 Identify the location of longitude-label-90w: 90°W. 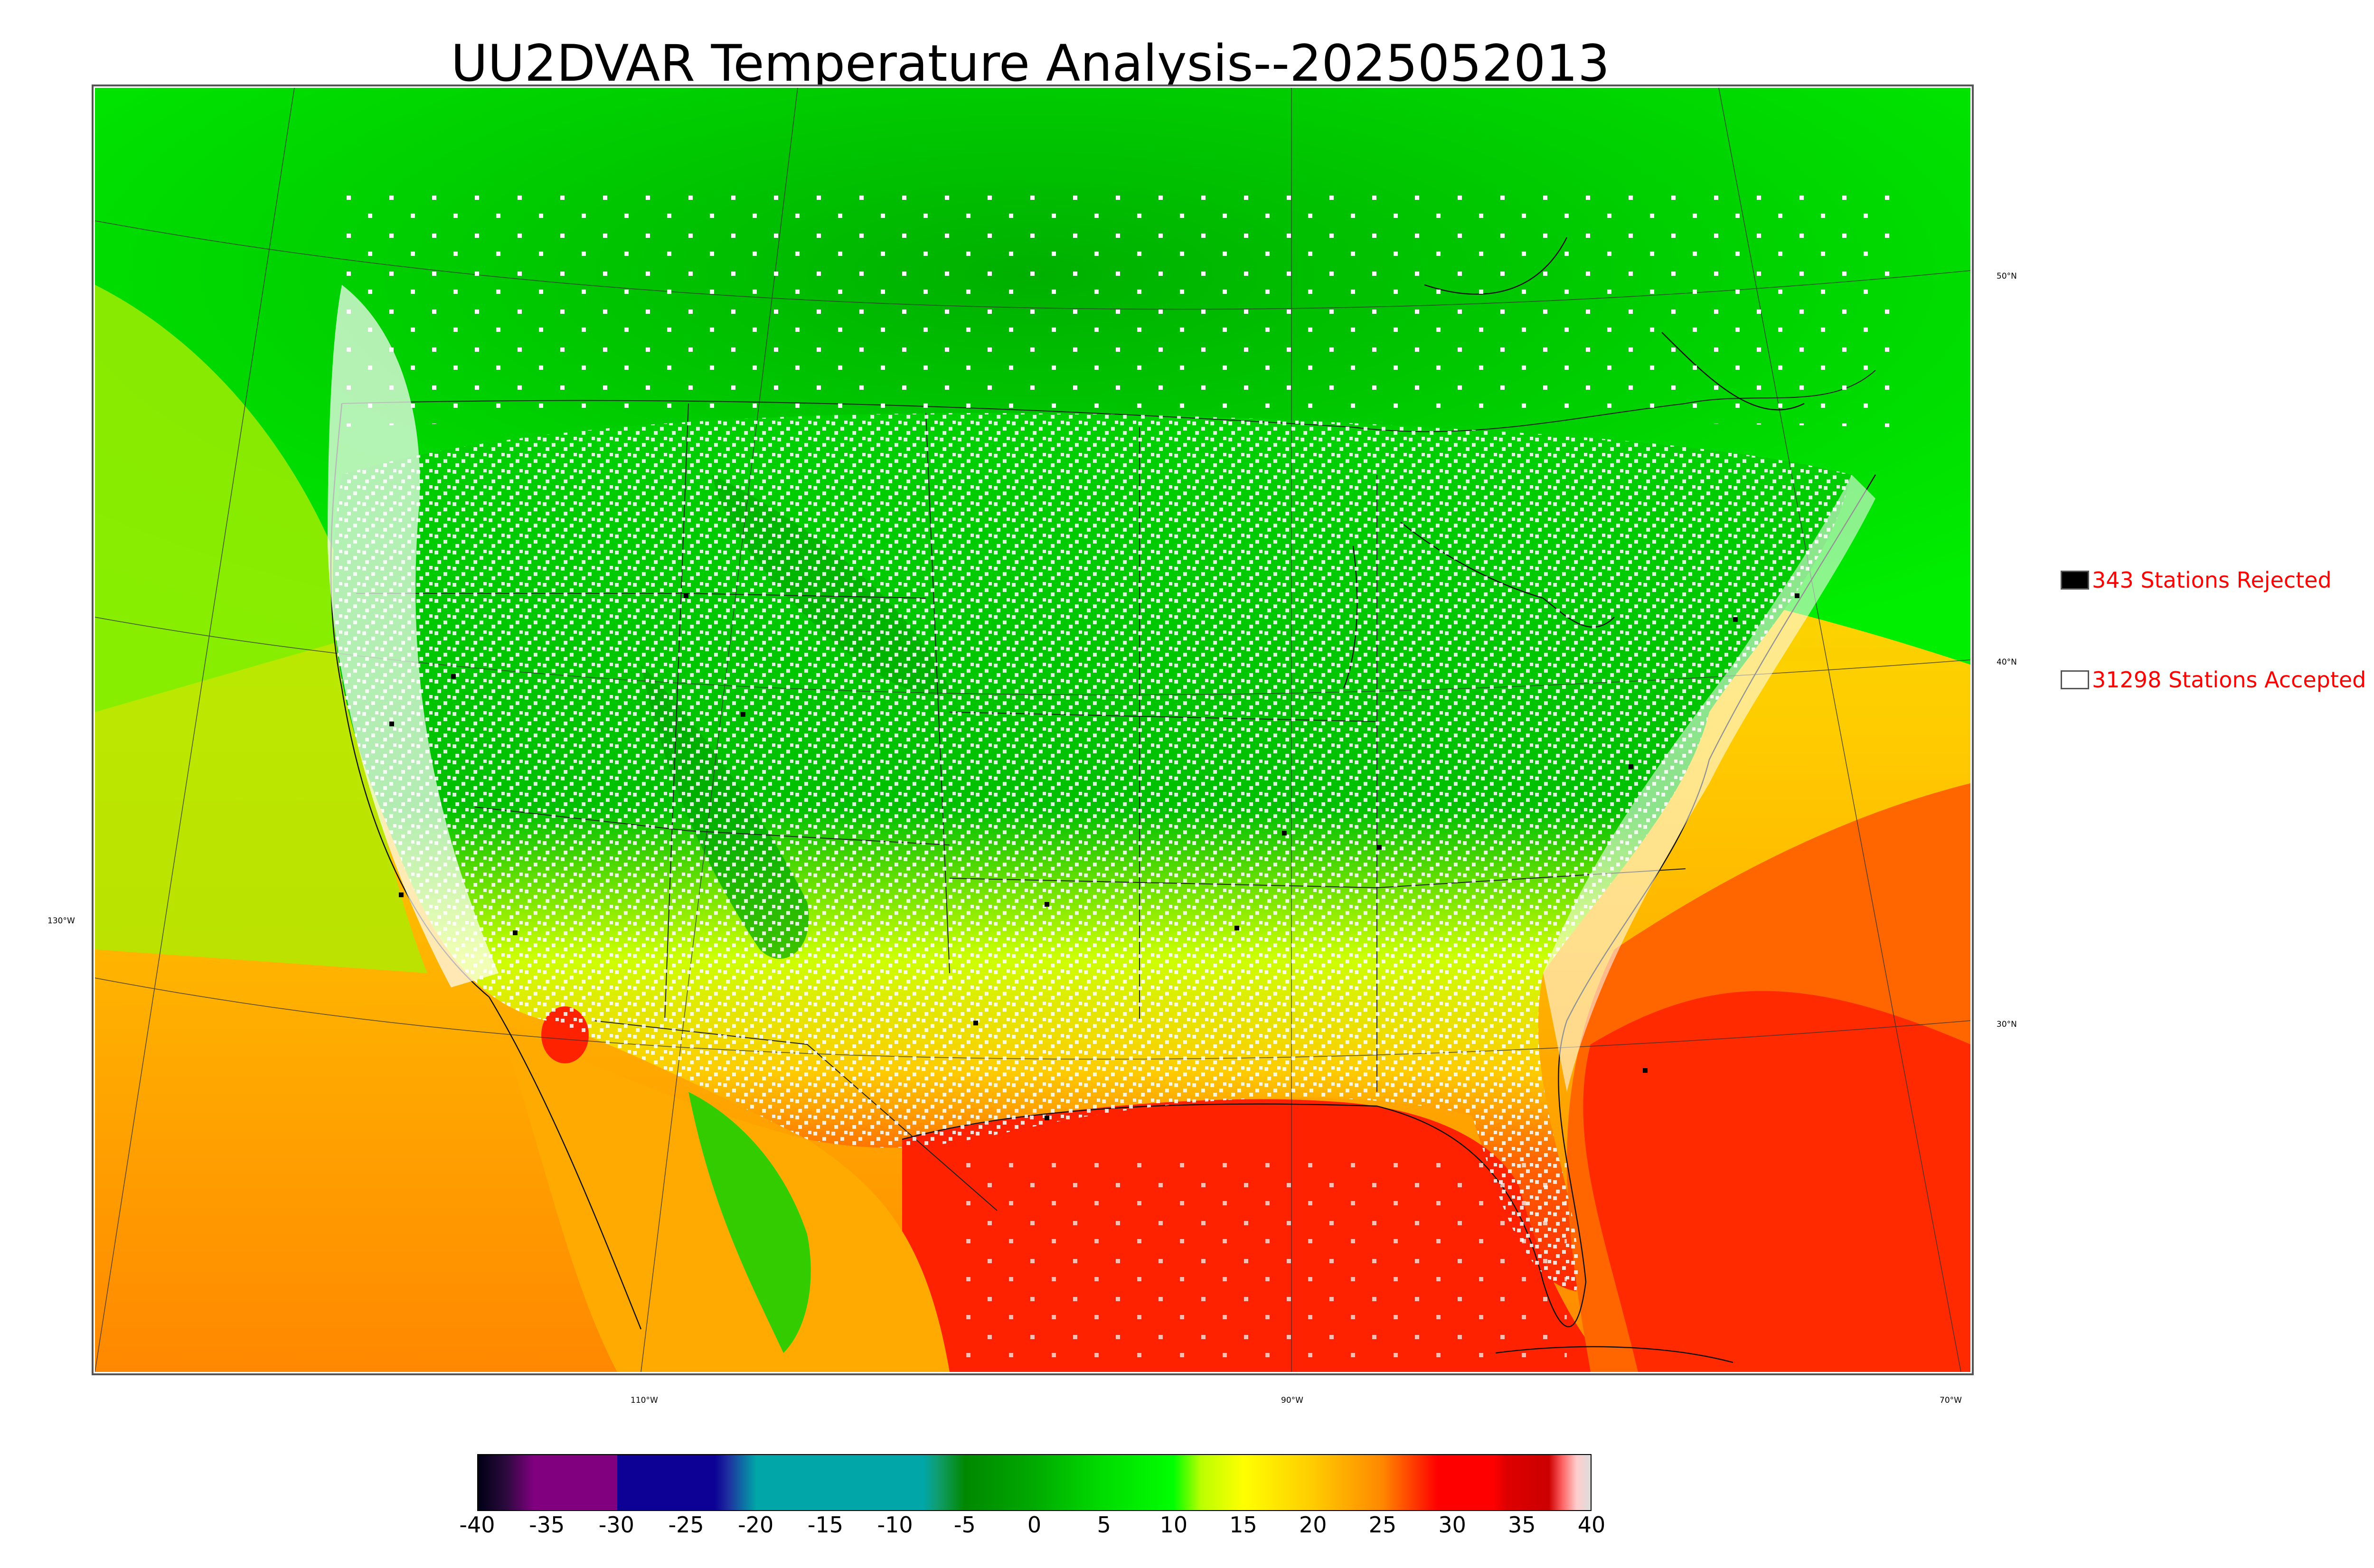
(1292, 1400).